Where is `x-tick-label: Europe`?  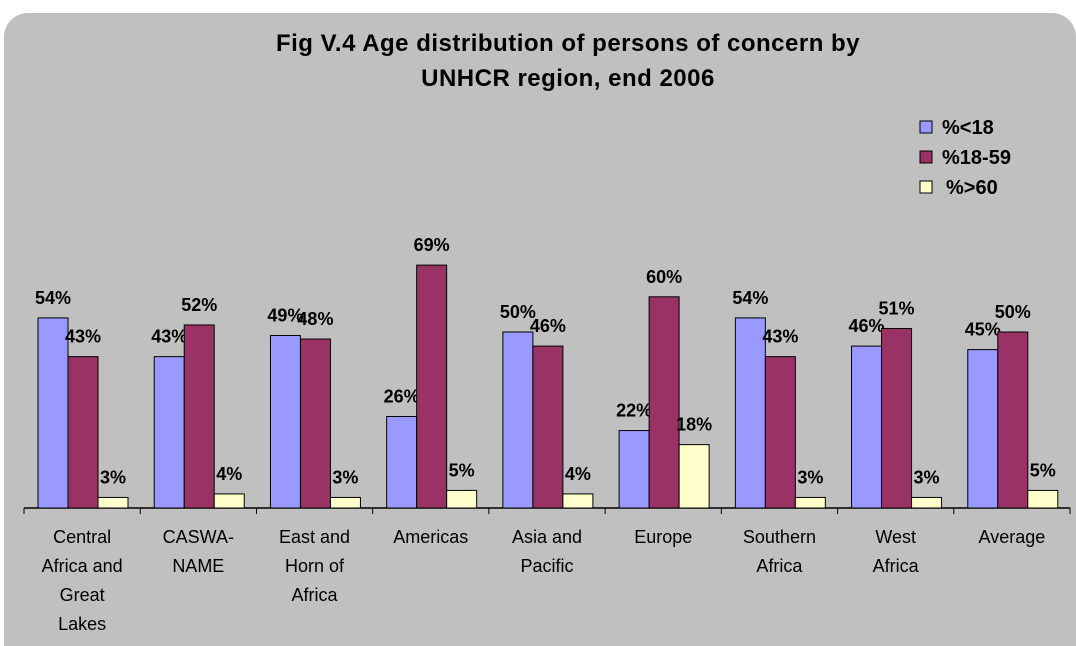
x-tick-label: Europe is located at coordinates (663, 537).